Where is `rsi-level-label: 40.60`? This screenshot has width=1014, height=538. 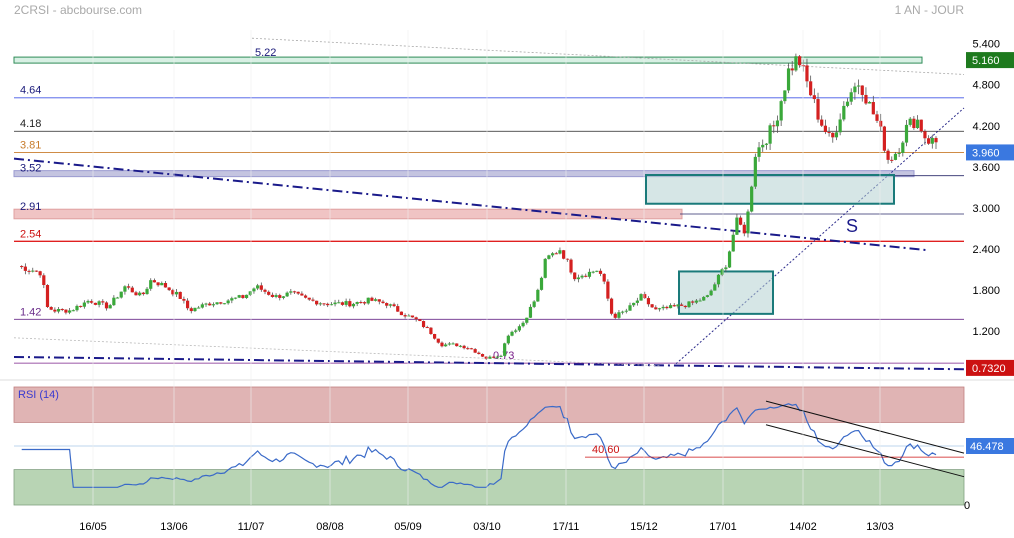
rsi-level-label: 40.60 is located at coordinates (606, 450).